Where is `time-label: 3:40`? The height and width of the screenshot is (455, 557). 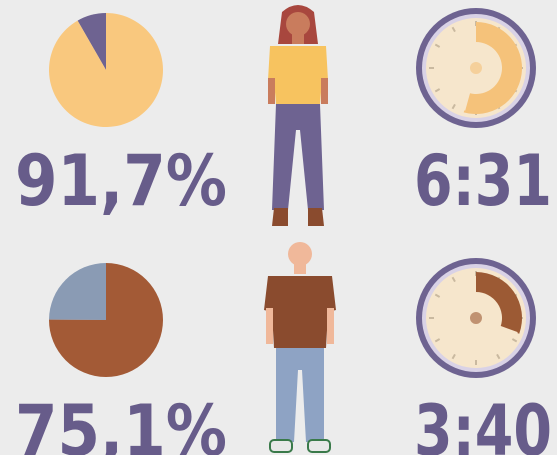 time-label: 3:40 is located at coordinates (483, 422).